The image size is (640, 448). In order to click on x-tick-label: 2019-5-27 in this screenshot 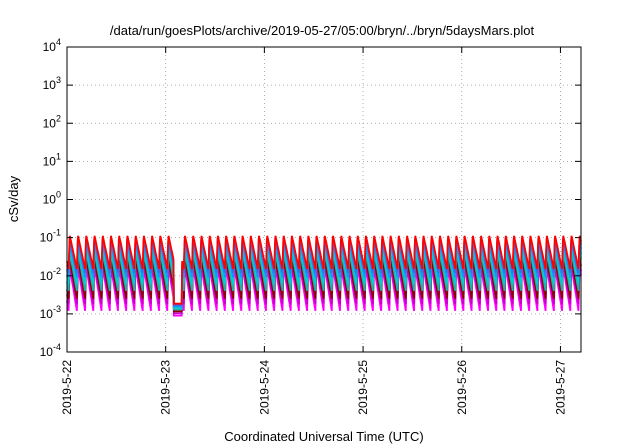, I will do `click(560, 387)`.